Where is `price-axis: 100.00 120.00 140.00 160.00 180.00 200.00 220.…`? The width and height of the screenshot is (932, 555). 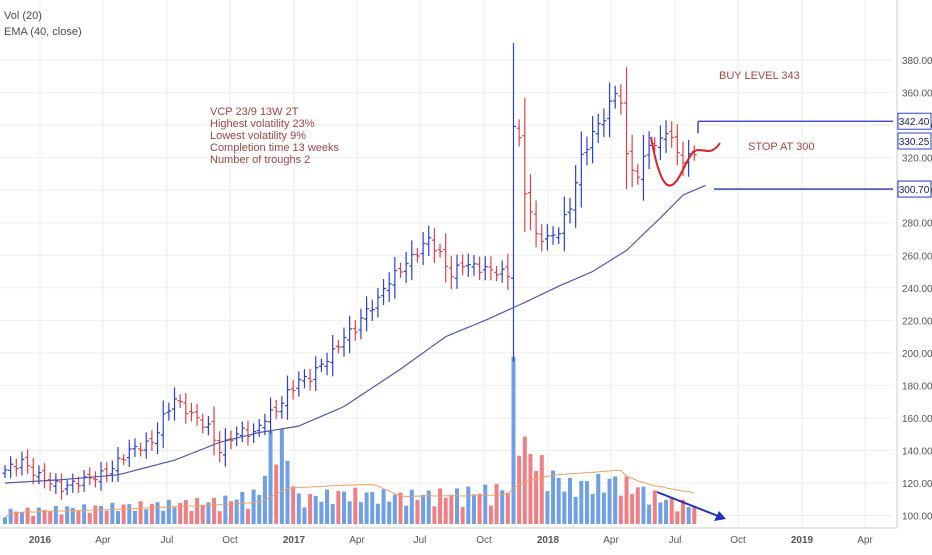
price-axis: 100.00 120.00 140.00 160.00 180.00 200.00 220.… is located at coordinates (914, 264).